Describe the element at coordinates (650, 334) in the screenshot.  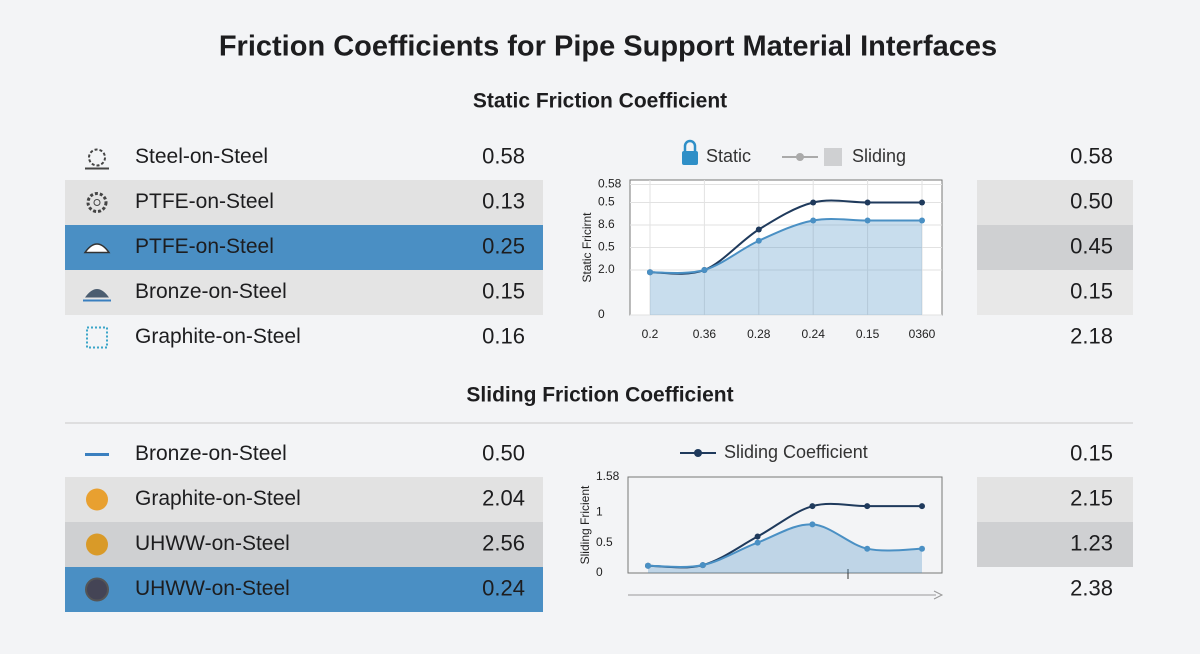
I see `x-tick-label: 0.2` at that location.